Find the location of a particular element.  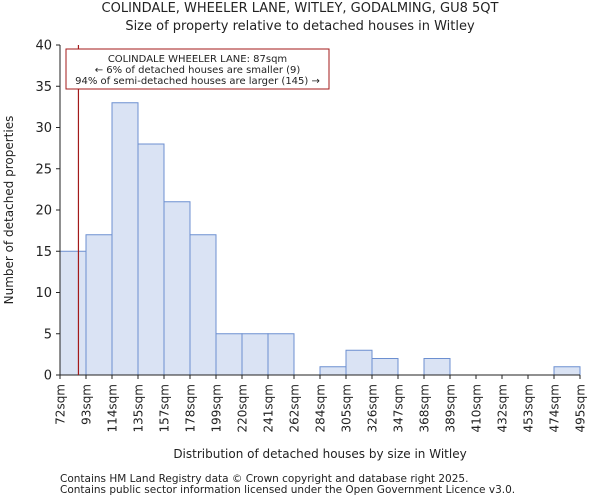

annotation-box is located at coordinates (197, 69).